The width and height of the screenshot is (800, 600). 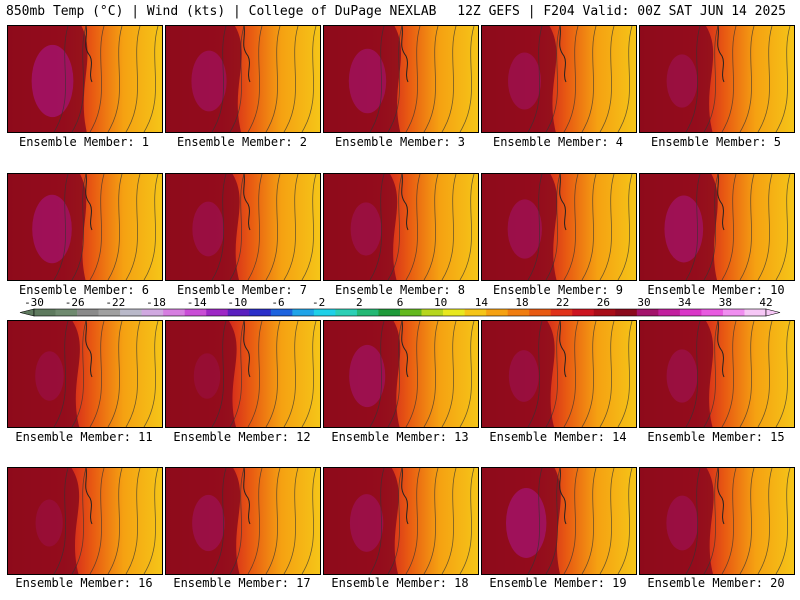 What do you see at coordinates (725, 303) in the screenshot?
I see `colorbar-tick-label: 38` at bounding box center [725, 303].